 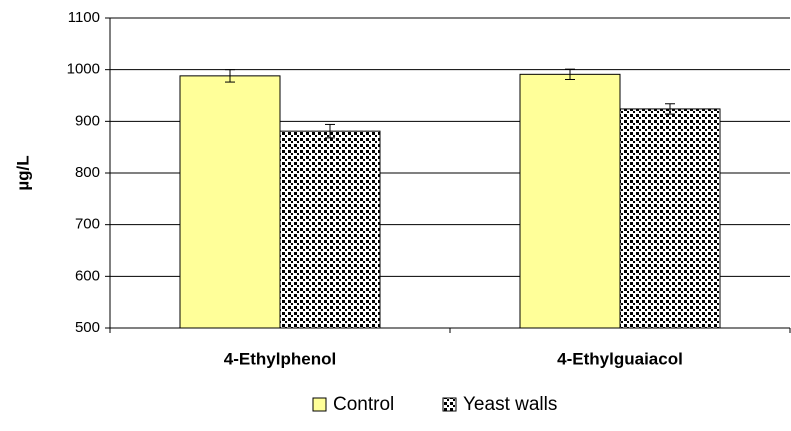 I want to click on y-tick-label: 900, so click(x=87, y=120).